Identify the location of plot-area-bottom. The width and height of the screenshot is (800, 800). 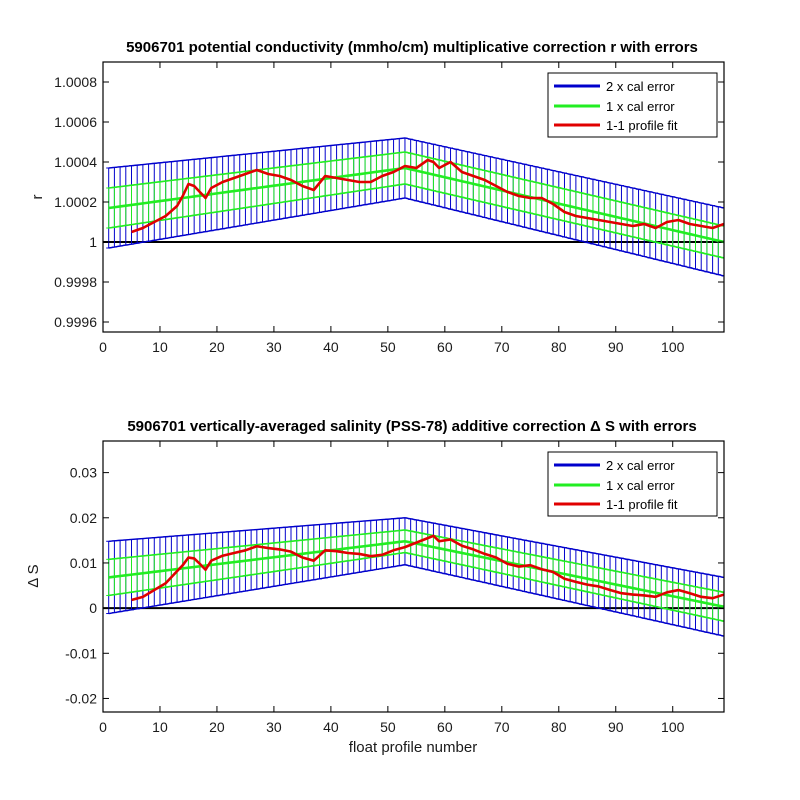
(413, 577).